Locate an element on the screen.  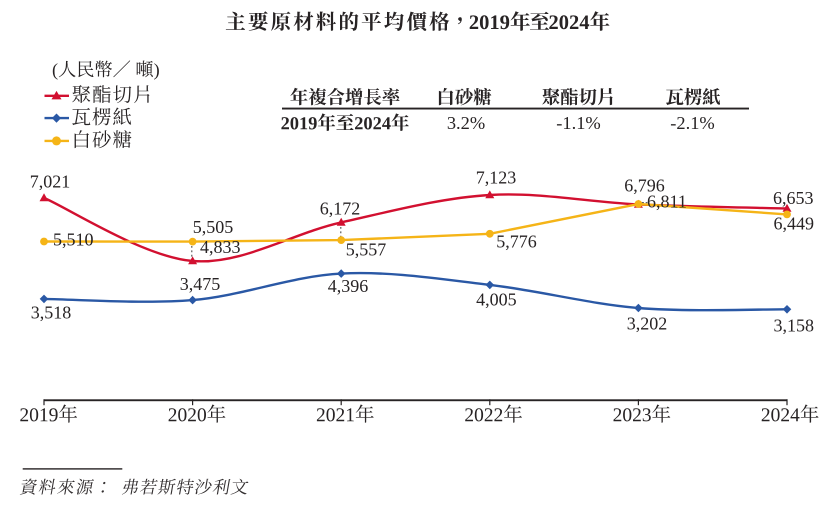
svg-text: 3,202 is located at coordinates (647, 324).